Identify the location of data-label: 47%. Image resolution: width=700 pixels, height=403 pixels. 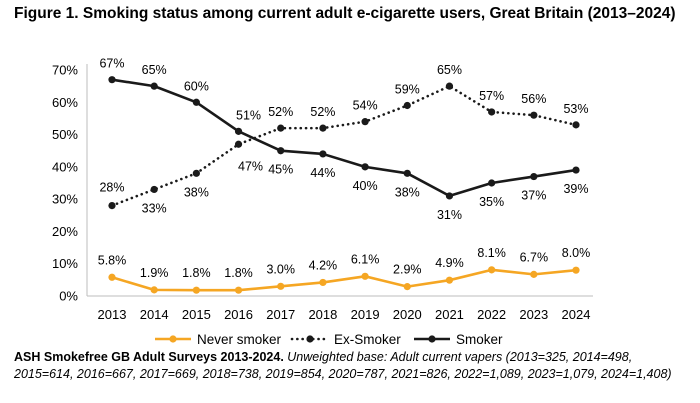
(250, 166).